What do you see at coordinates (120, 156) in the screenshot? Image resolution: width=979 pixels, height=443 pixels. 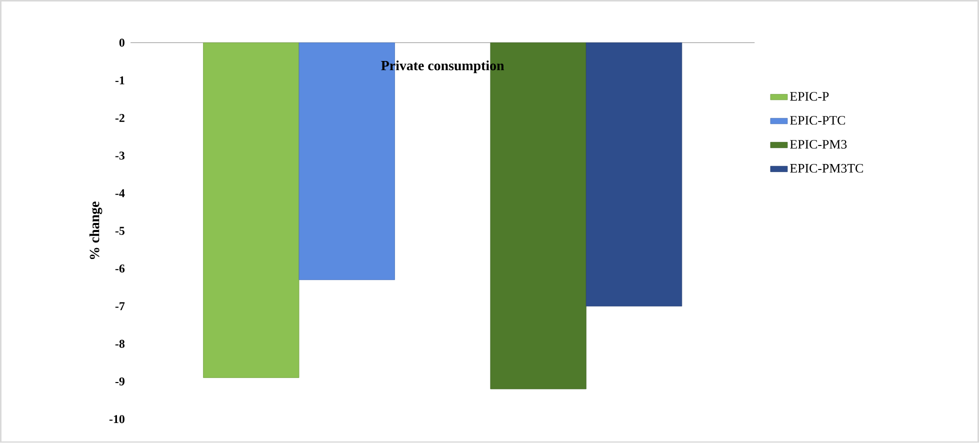 I see `y-tick-label: -3` at bounding box center [120, 156].